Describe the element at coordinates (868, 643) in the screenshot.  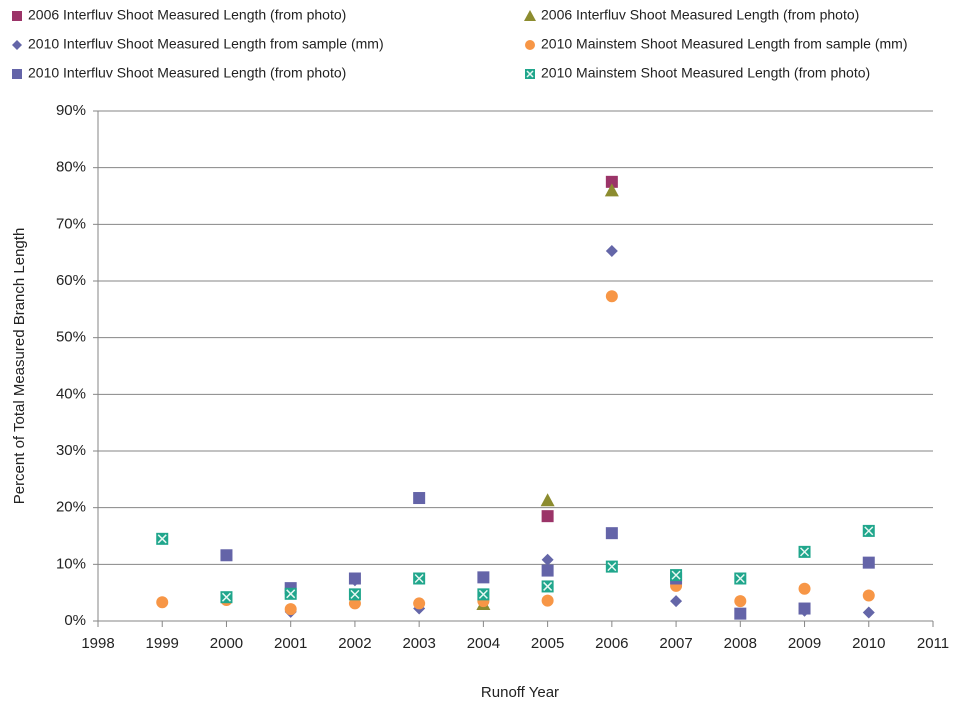
I see `x-tick-label: 2010` at that location.